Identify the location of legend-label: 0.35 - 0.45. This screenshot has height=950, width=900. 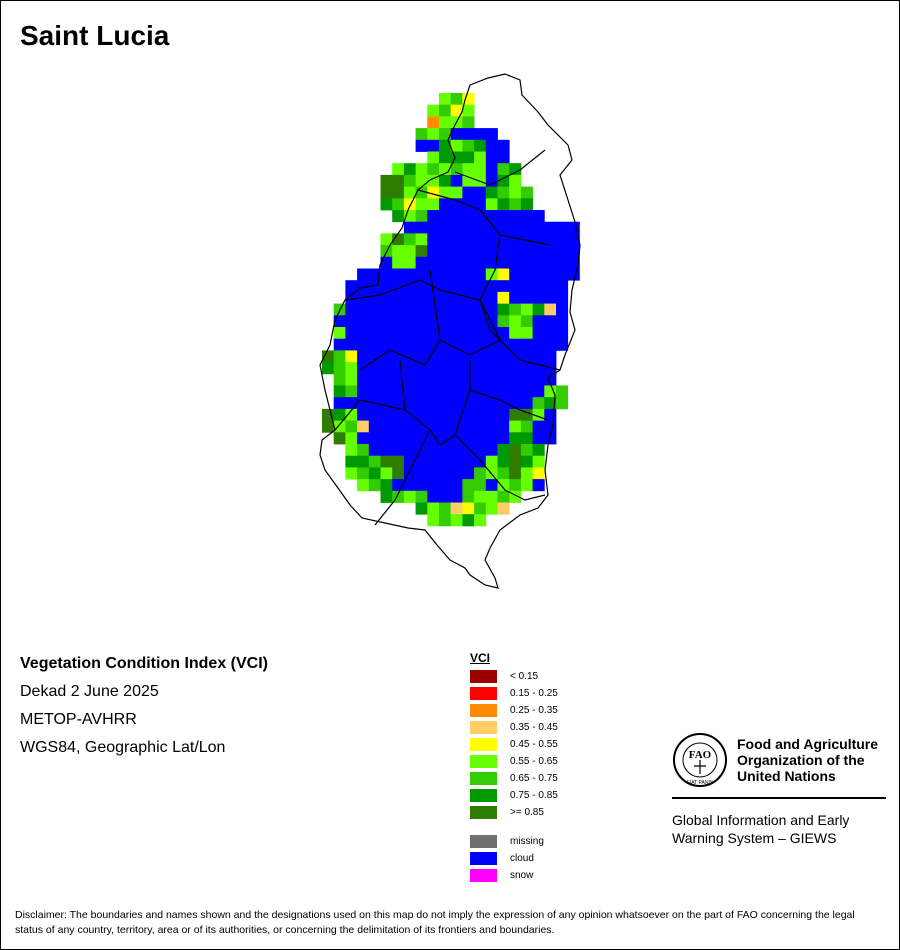
(534, 727).